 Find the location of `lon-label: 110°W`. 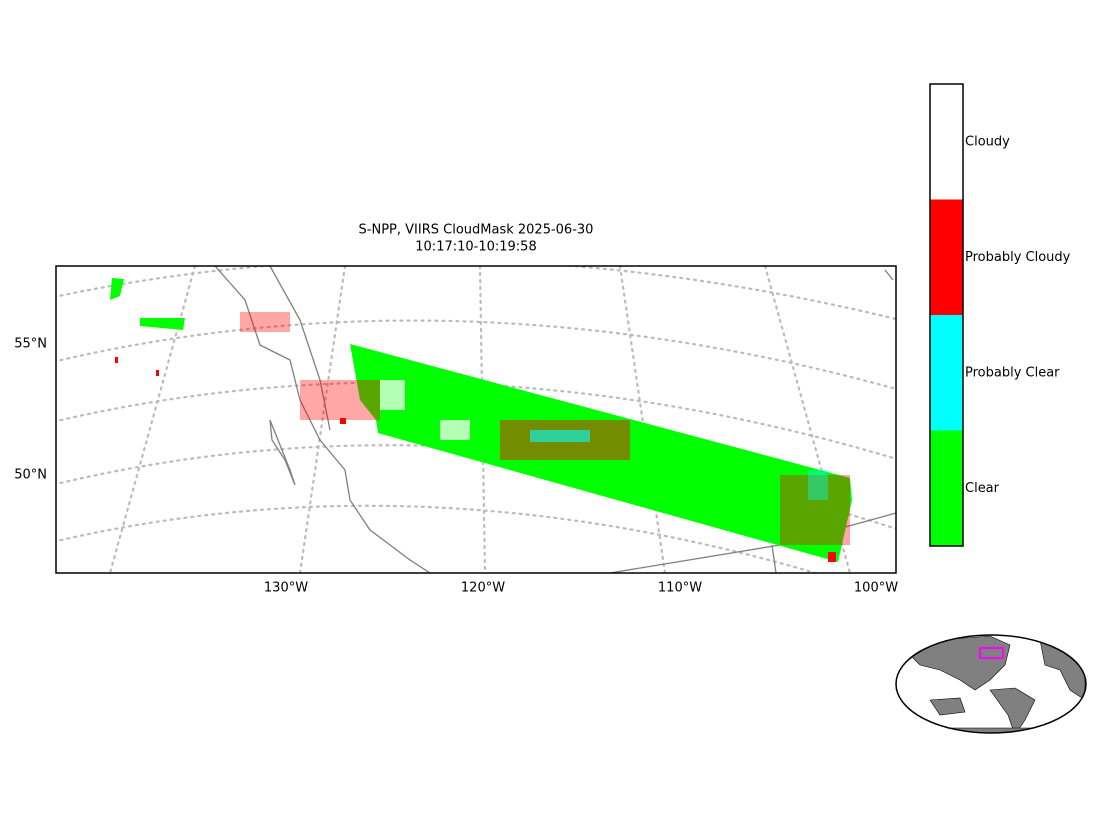

lon-label: 110°W is located at coordinates (680, 588).